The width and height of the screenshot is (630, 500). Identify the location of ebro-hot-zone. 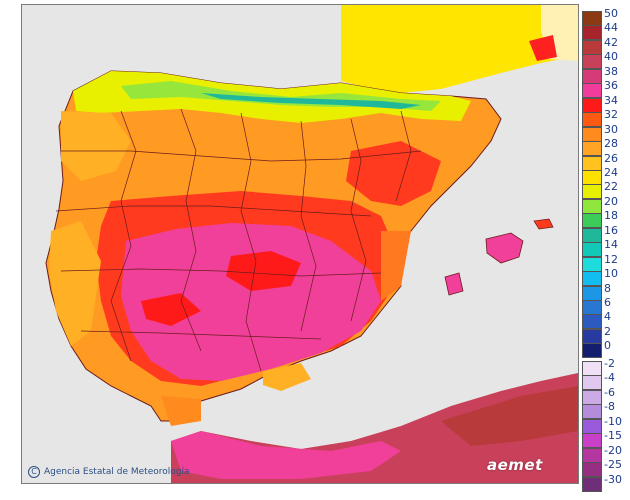
(393, 173).